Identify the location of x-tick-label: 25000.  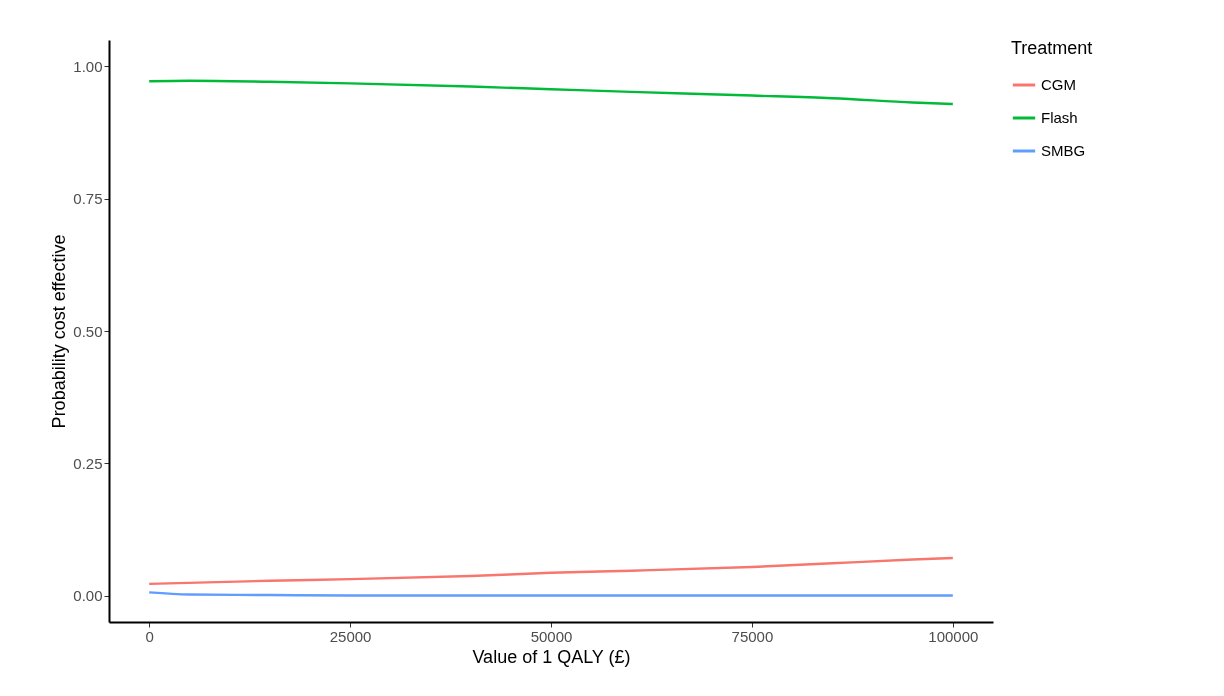
(350, 636).